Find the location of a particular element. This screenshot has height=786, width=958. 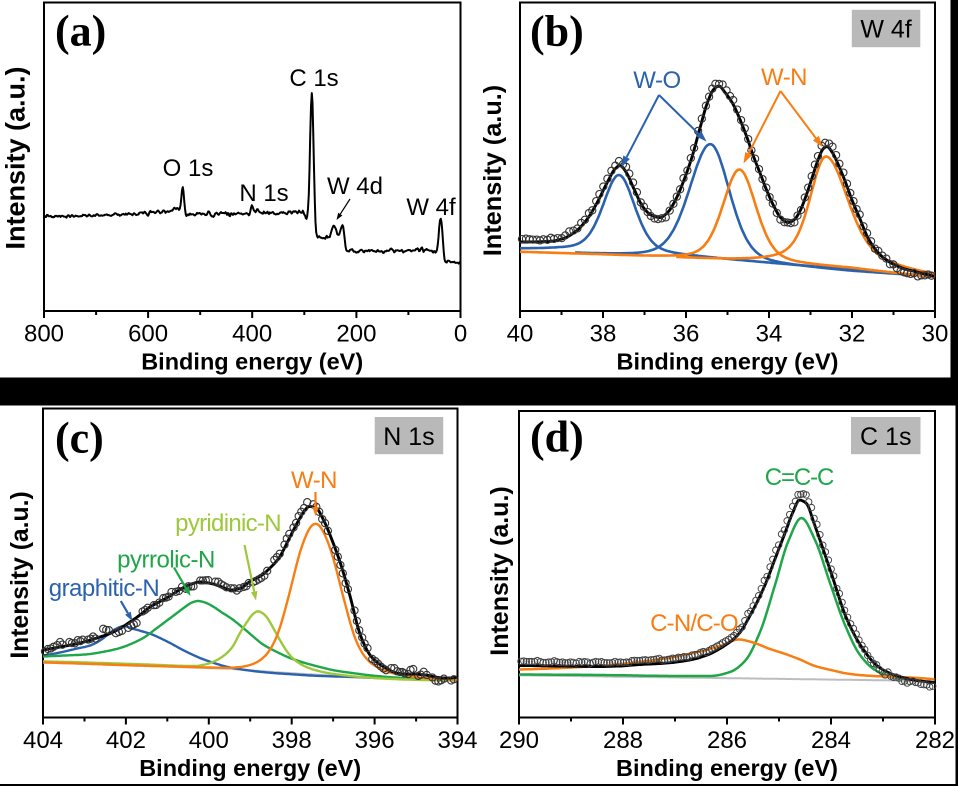

svg-text: (d) is located at coordinates (557, 437).